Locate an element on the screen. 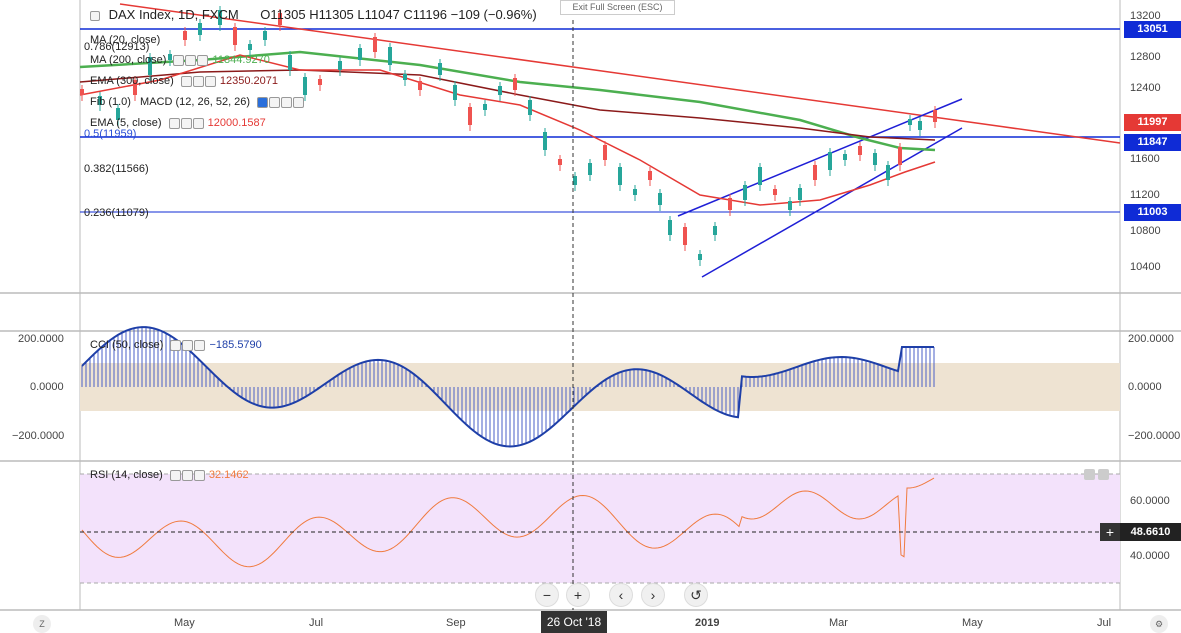  zoom-mode-icon: Z is located at coordinates (42, 624).